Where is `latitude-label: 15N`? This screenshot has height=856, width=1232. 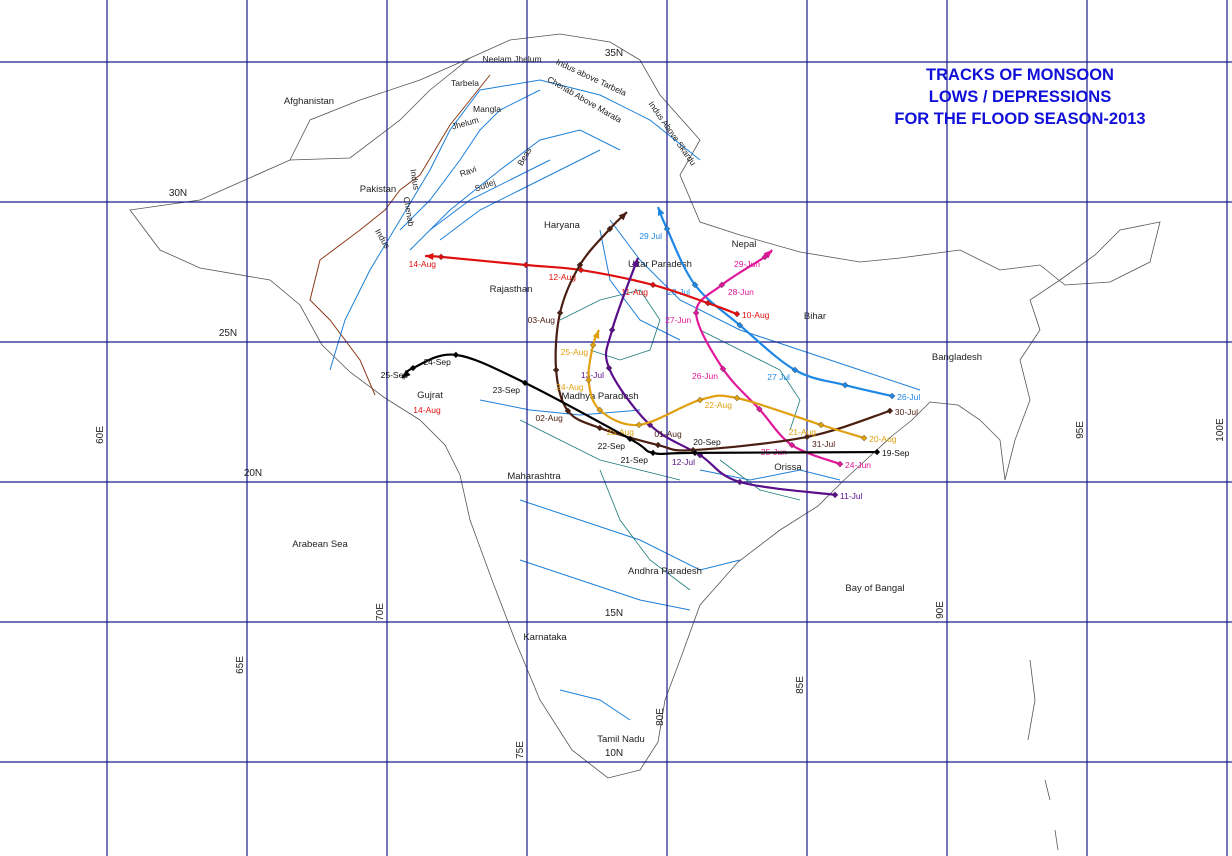
latitude-label: 15N is located at coordinates (614, 613).